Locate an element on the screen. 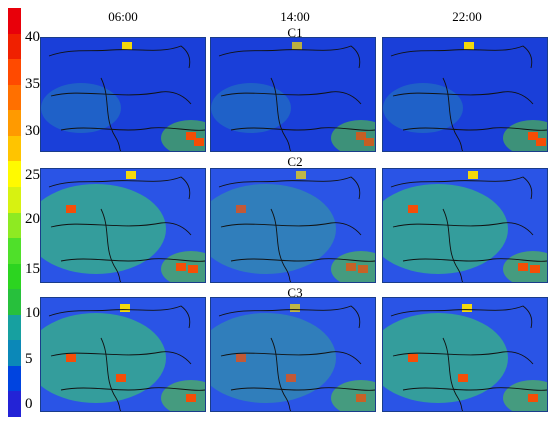  tick-25: 25 is located at coordinates (32, 175).